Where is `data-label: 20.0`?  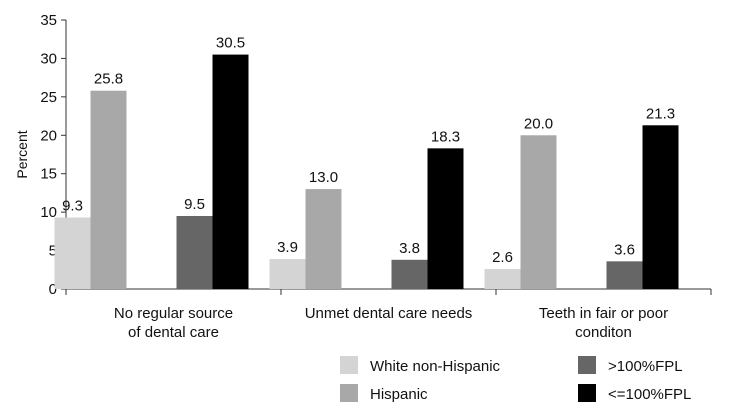
data-label: 20.0 is located at coordinates (538, 123).